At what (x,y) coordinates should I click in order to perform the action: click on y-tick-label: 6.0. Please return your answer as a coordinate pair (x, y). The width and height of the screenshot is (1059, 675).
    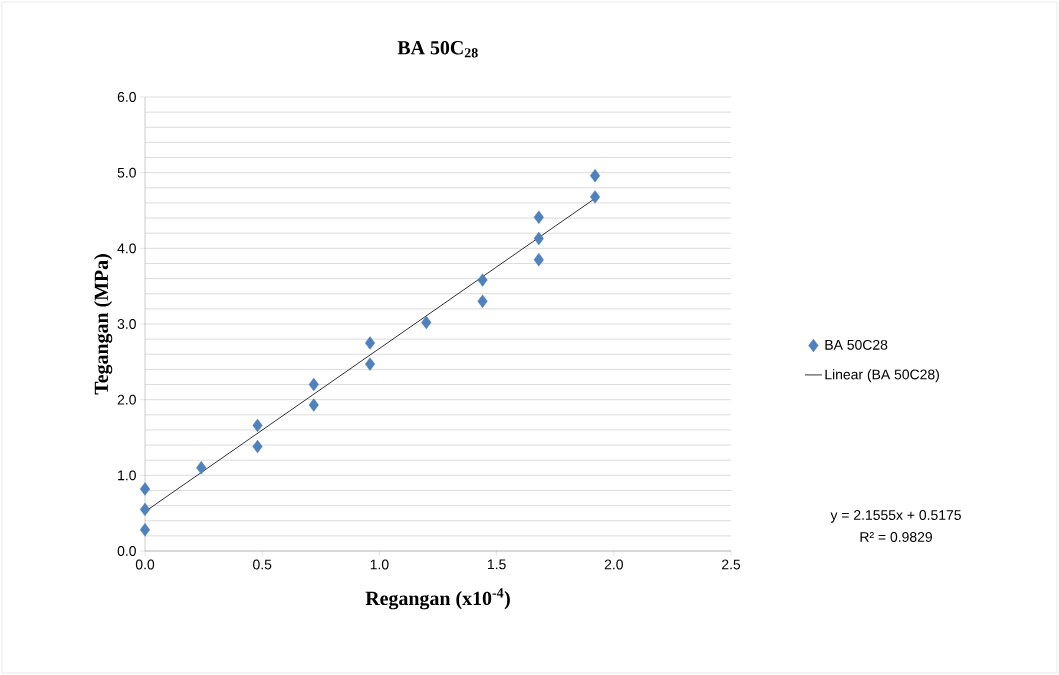
    Looking at the image, I should click on (126, 97).